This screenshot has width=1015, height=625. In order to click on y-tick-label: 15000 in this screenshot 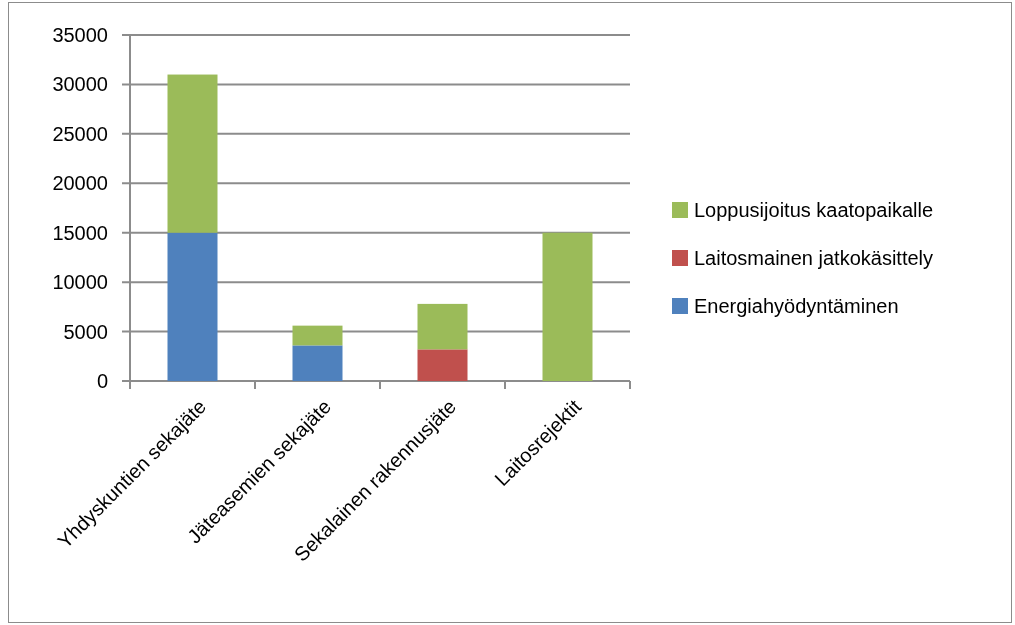, I will do `click(80, 232)`.